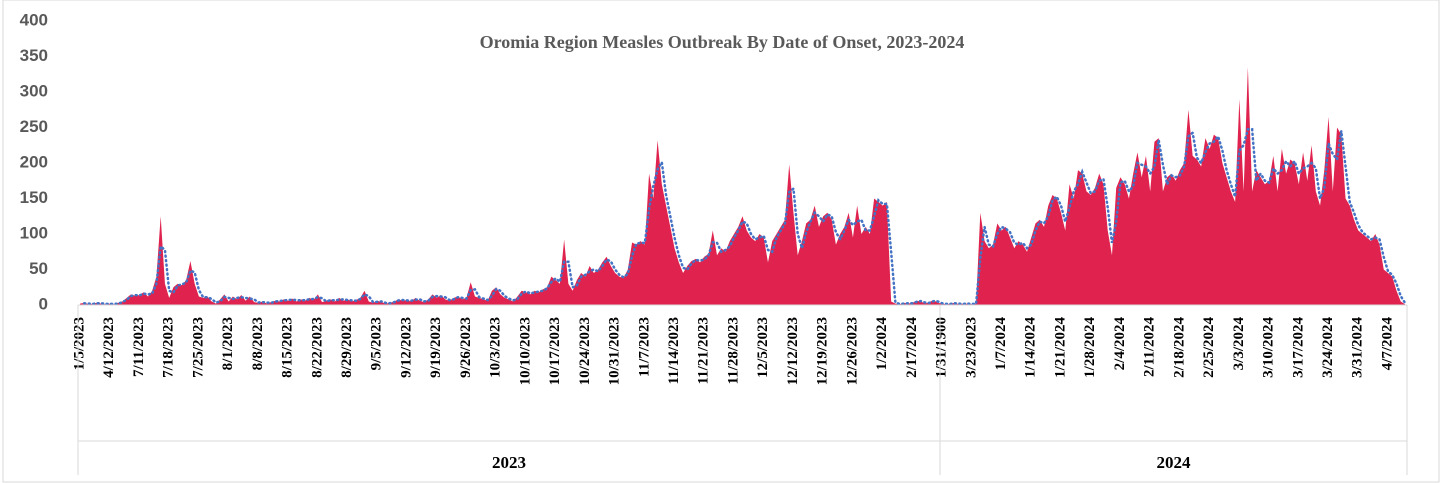 The height and width of the screenshot is (483, 1441). I want to click on x-tick-label: 2/25/2024, so click(1209, 347).